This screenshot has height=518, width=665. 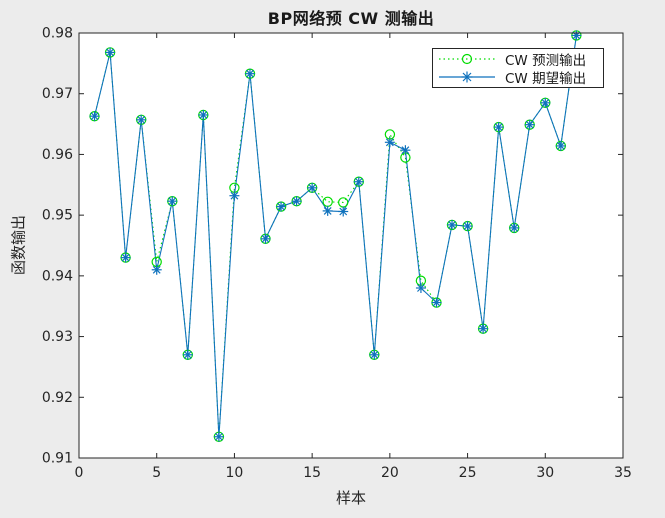 I want to click on x-axis-label: 样本, so click(x=350, y=498).